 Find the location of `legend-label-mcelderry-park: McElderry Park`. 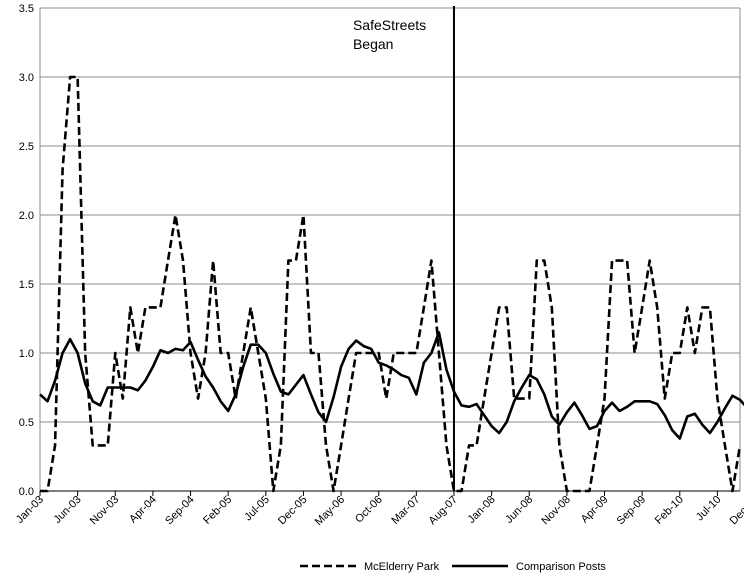

legend-label-mcelderry-park: McElderry Park is located at coordinates (402, 567).